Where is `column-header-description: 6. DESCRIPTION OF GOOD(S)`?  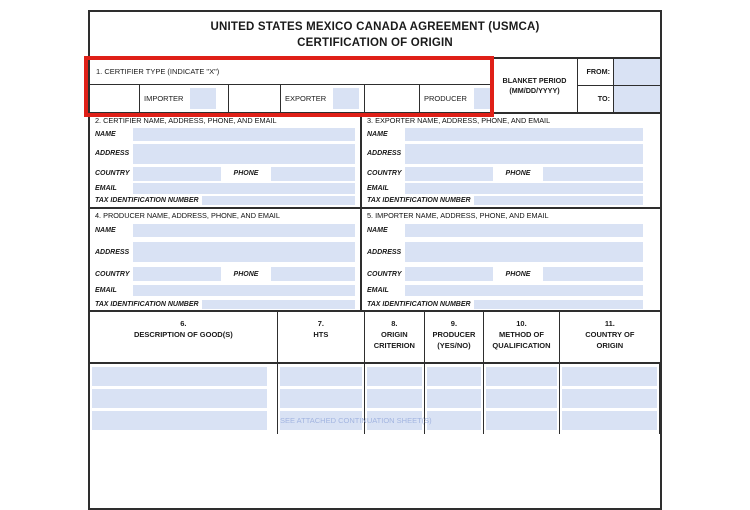 column-header-description: 6. DESCRIPTION OF GOOD(S) is located at coordinates (184, 337).